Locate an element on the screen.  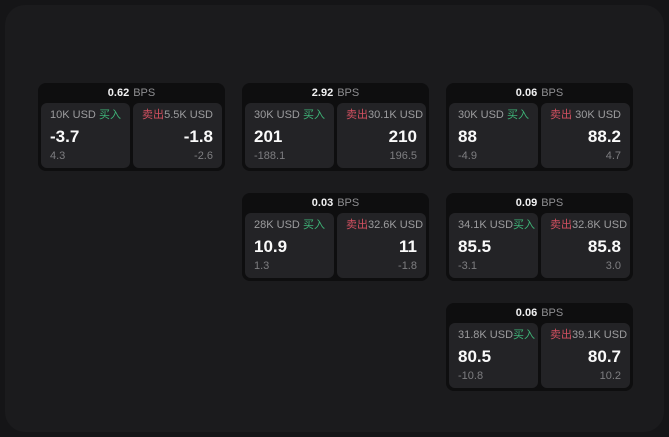
bps-value: 0.62 is located at coordinates (118, 92).